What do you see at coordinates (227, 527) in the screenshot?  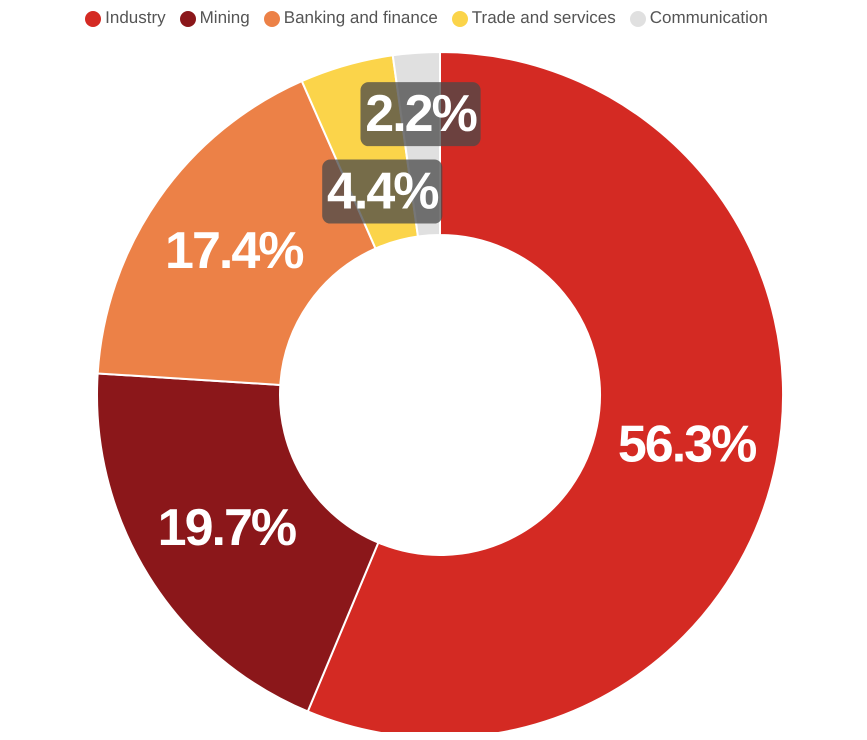 I see `data-label: 19.7%` at bounding box center [227, 527].